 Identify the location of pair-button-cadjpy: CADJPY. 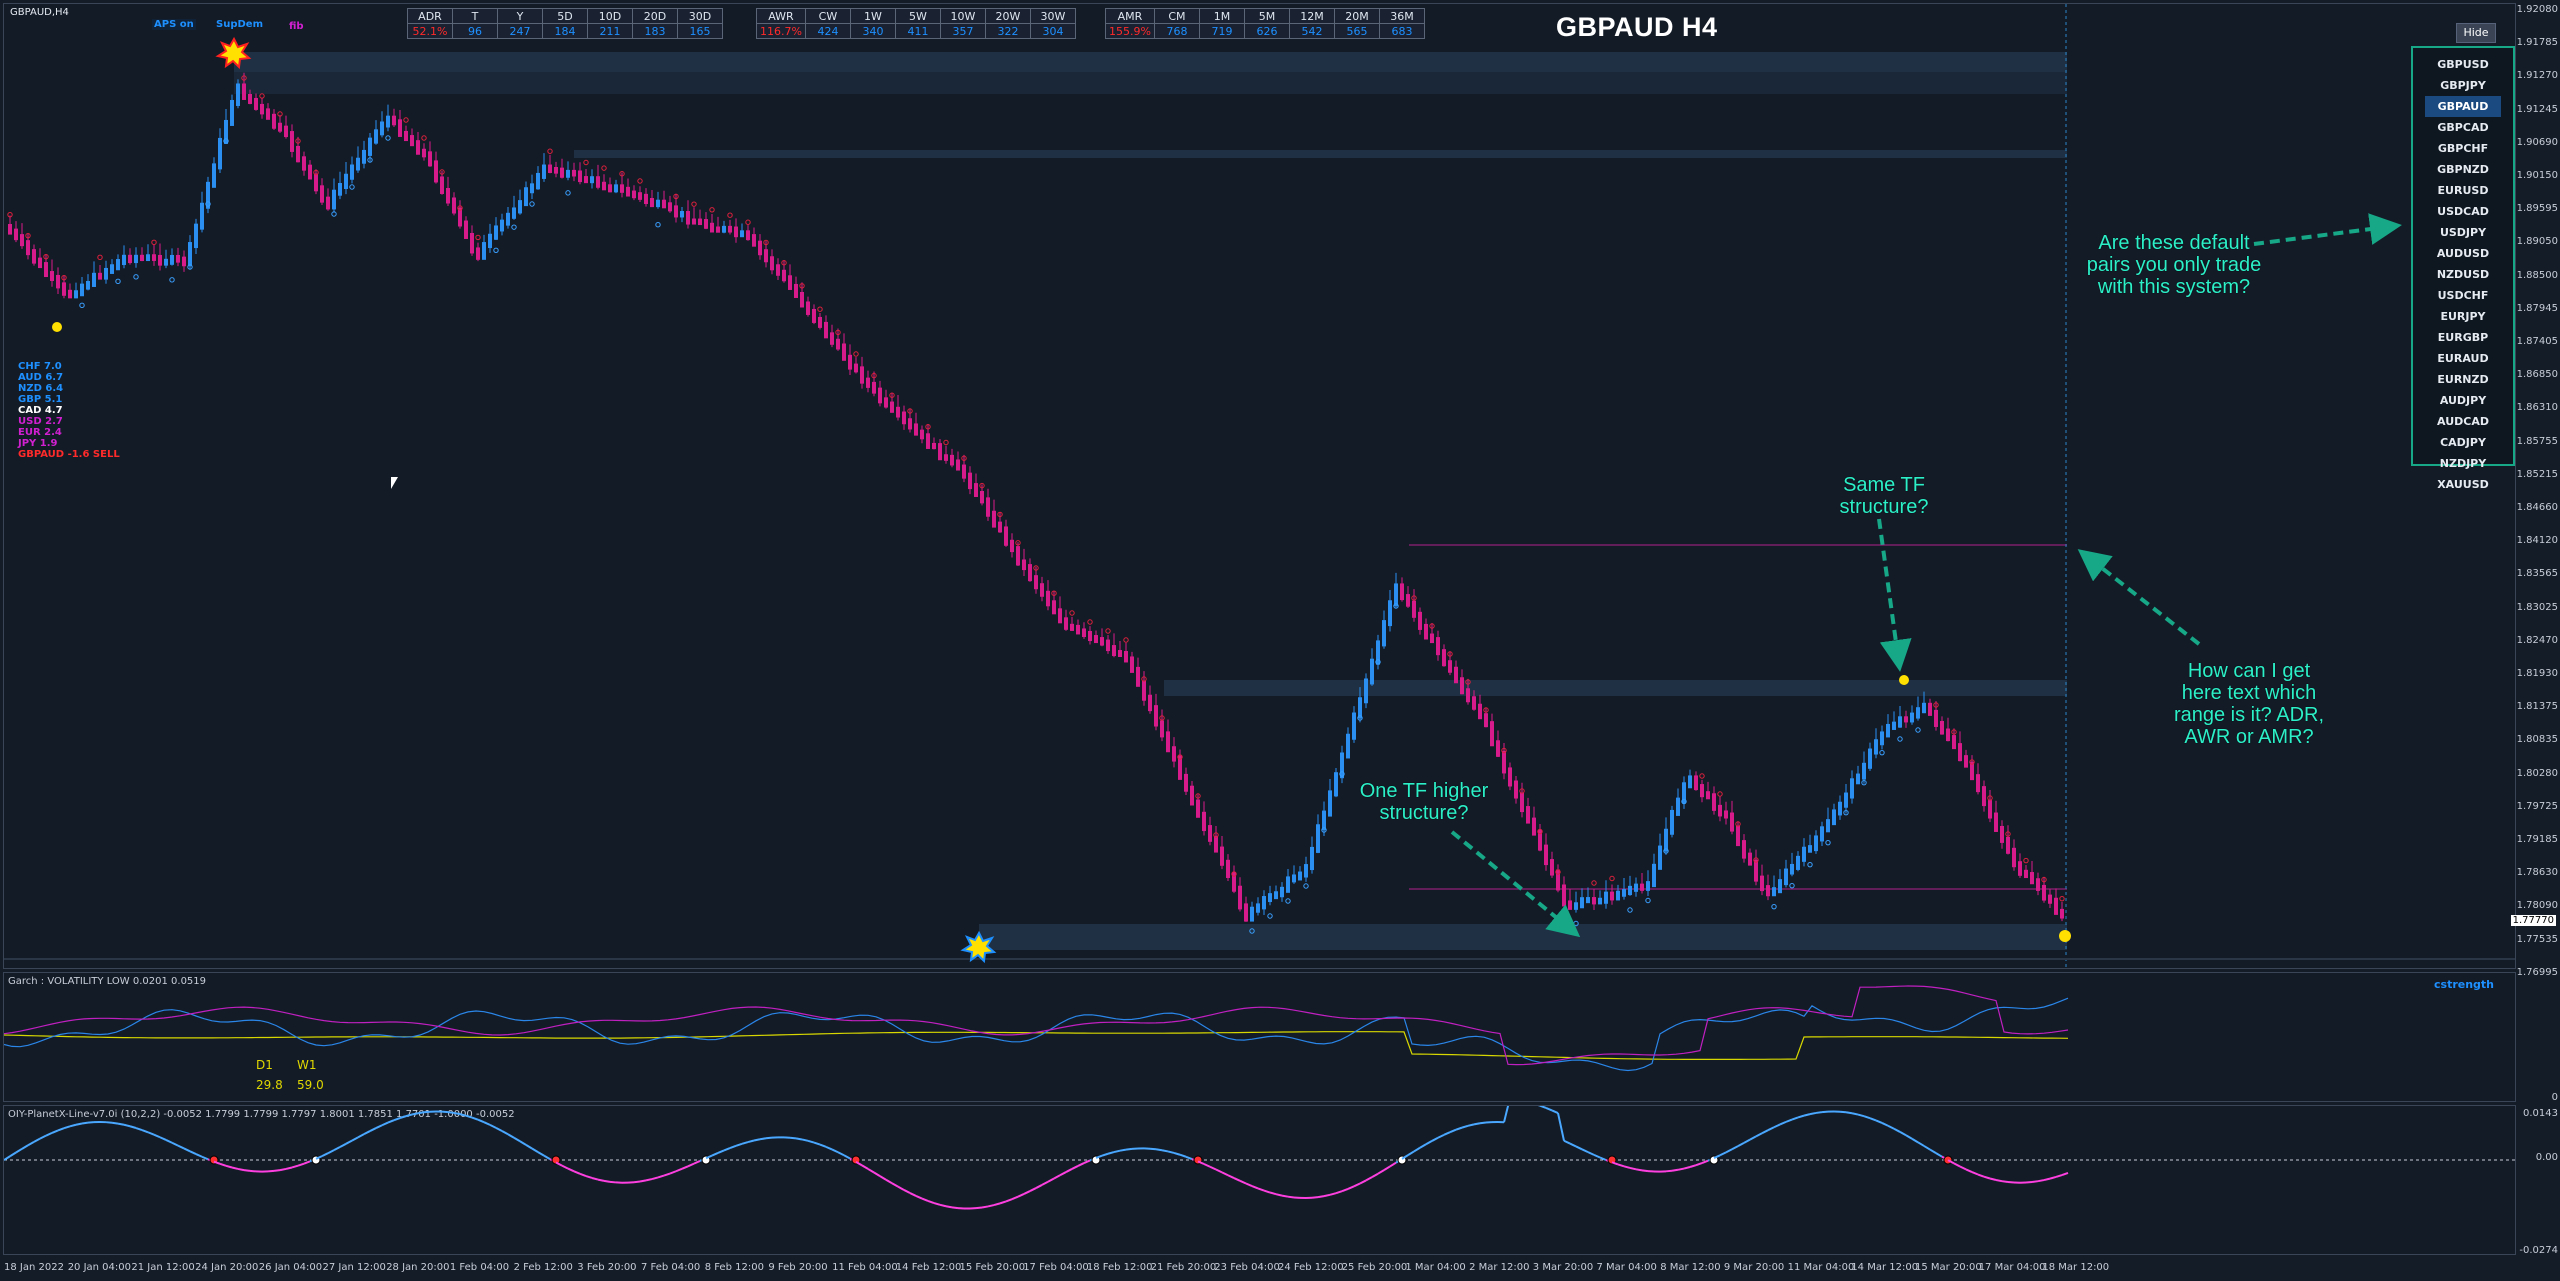
(2463, 442).